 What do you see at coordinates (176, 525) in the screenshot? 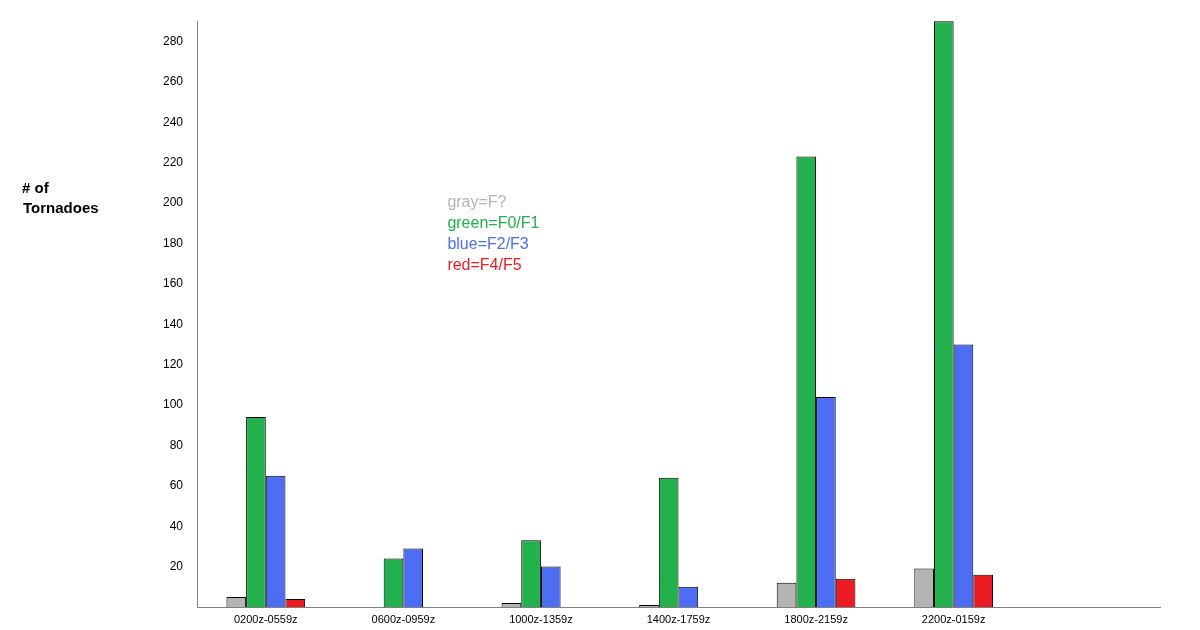
I see `y-tick-label: 40` at bounding box center [176, 525].